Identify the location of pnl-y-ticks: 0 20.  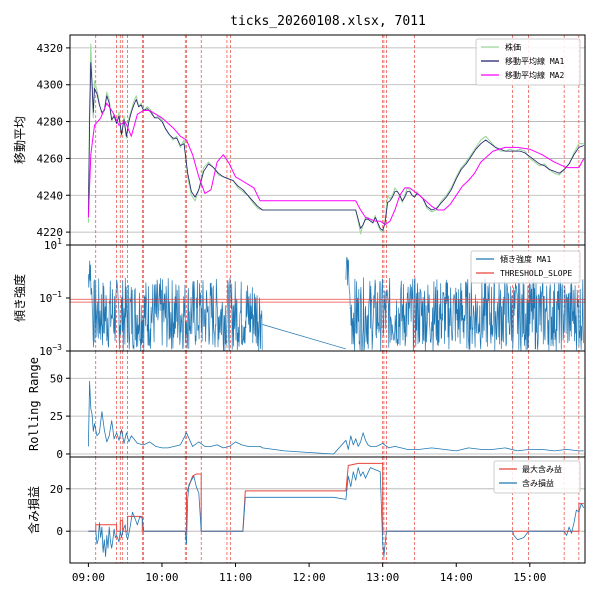
(60, 510).